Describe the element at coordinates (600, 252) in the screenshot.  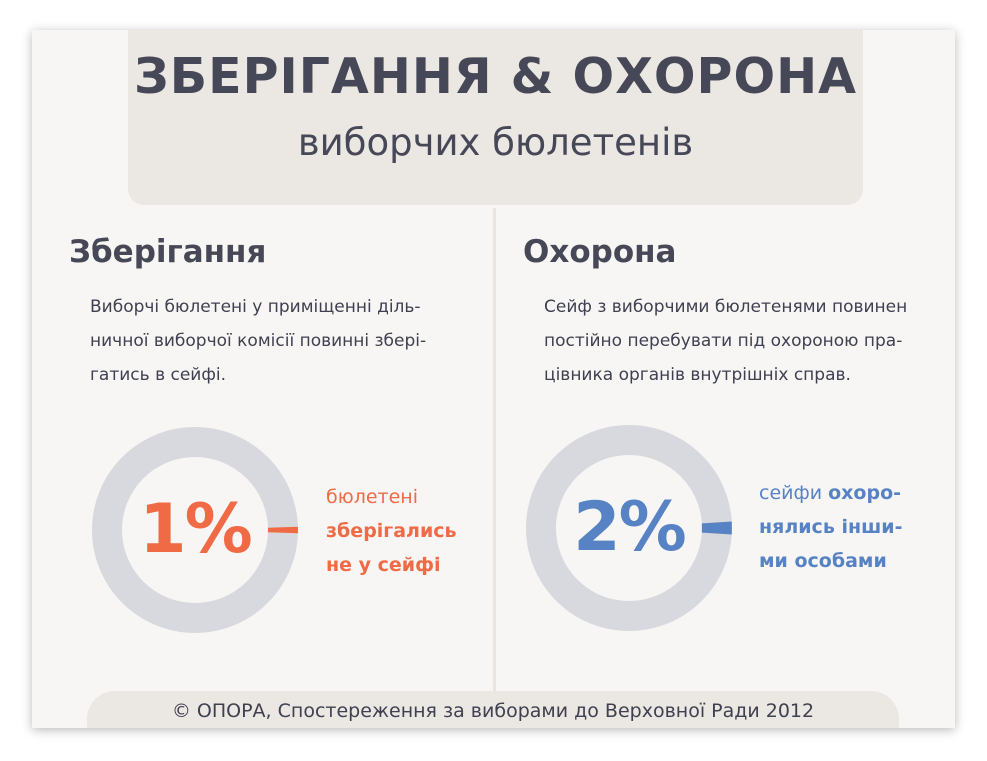
I see `guard-heading: Охорона` at that location.